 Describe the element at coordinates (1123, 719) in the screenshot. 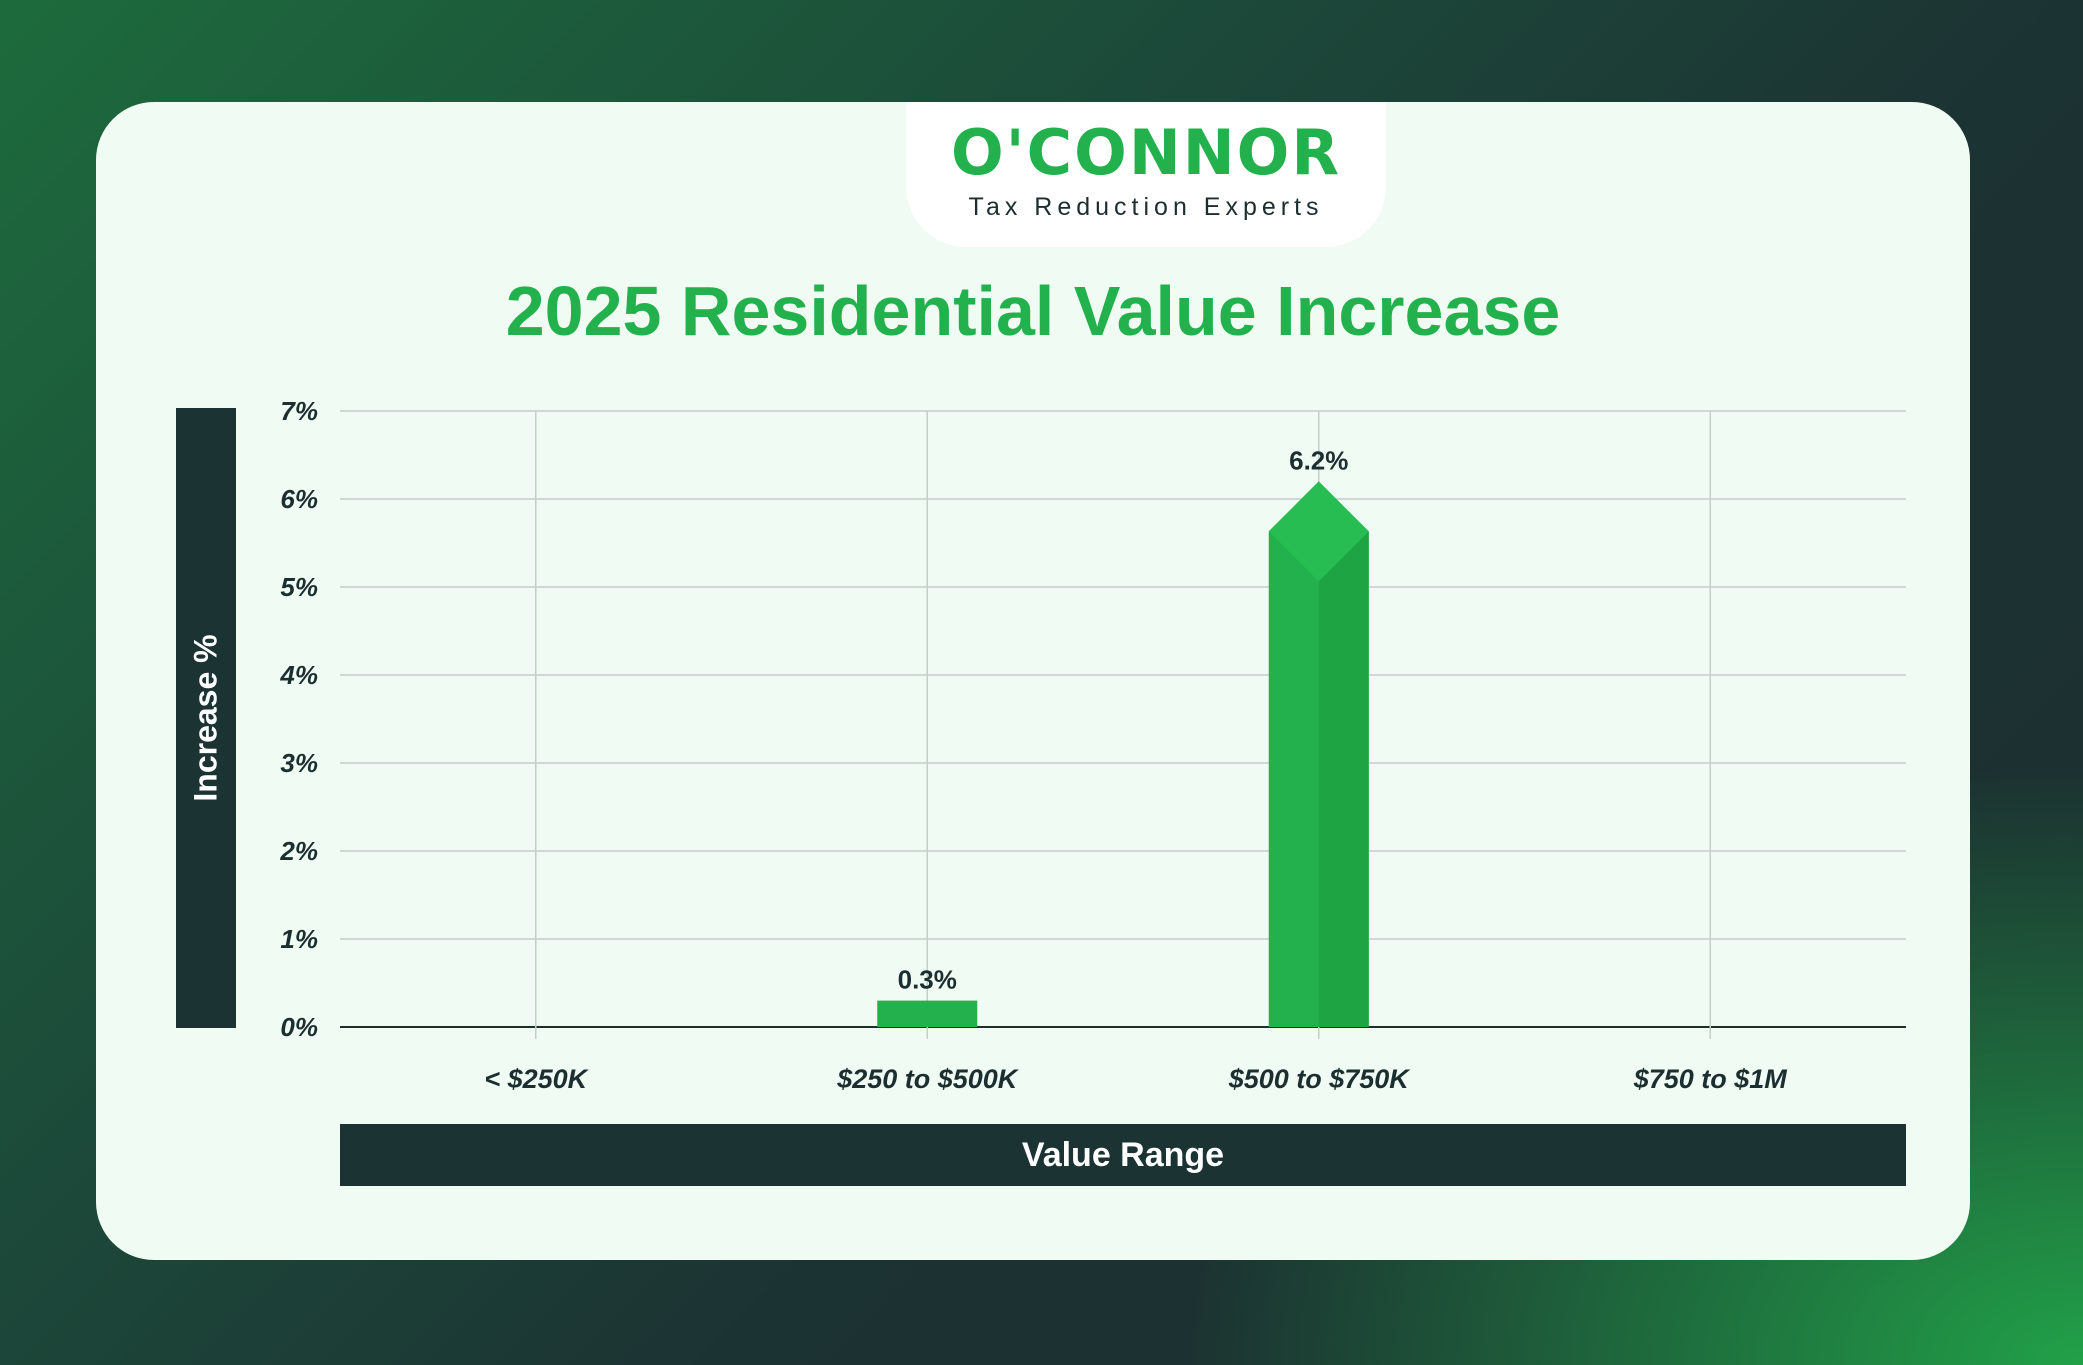

I see `data-labels: 0.3% 6.2%` at that location.